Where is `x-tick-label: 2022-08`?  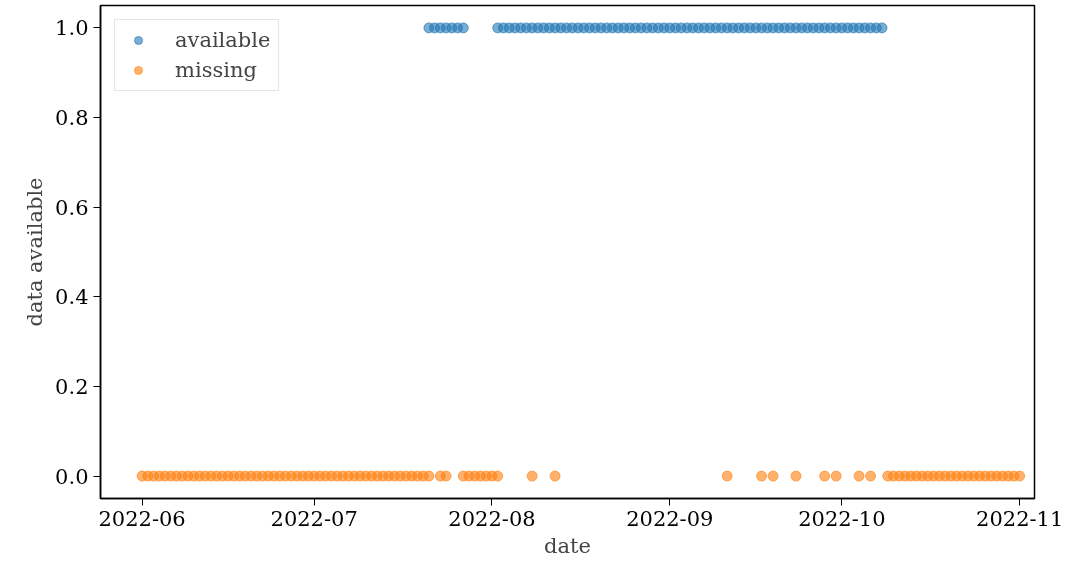
x-tick-label: 2022-08 is located at coordinates (492, 518).